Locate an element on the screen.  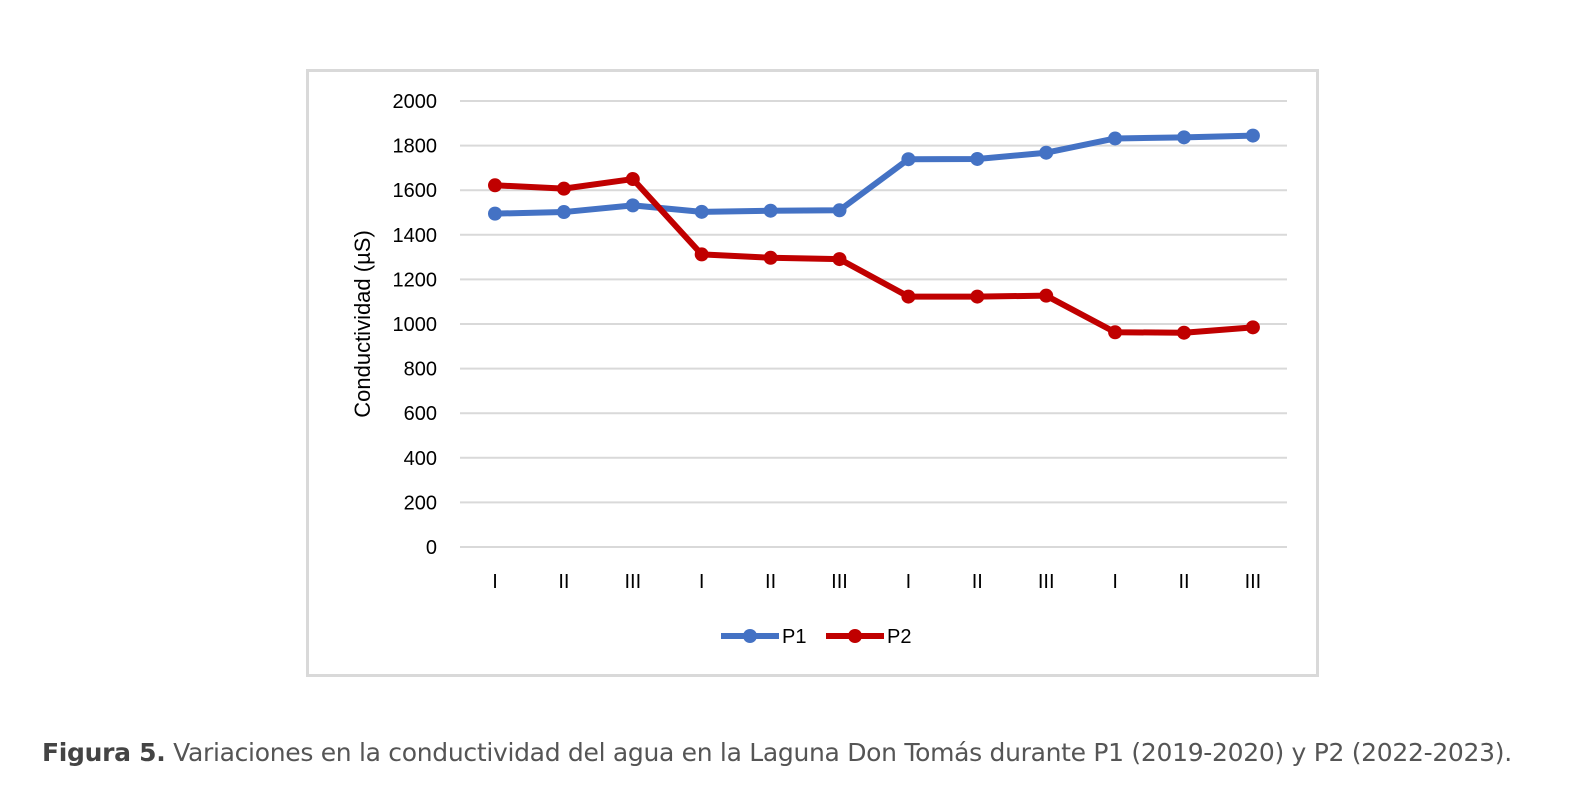
y-tick-labels: 0 200 400 600 800 1000 1200 1400 1600 1800 2000 is located at coordinates (415, 325).